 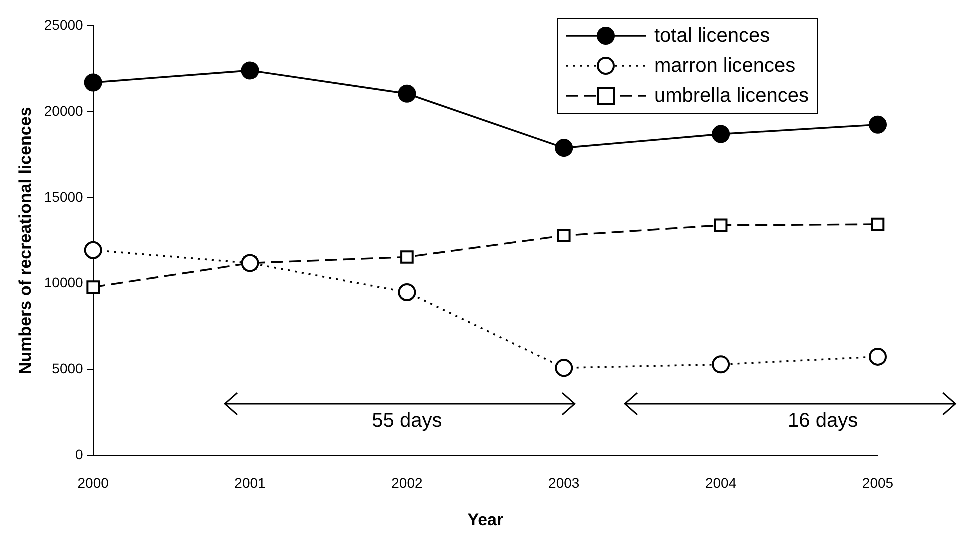 I want to click on x-tick-label: 2004, so click(x=721, y=483).